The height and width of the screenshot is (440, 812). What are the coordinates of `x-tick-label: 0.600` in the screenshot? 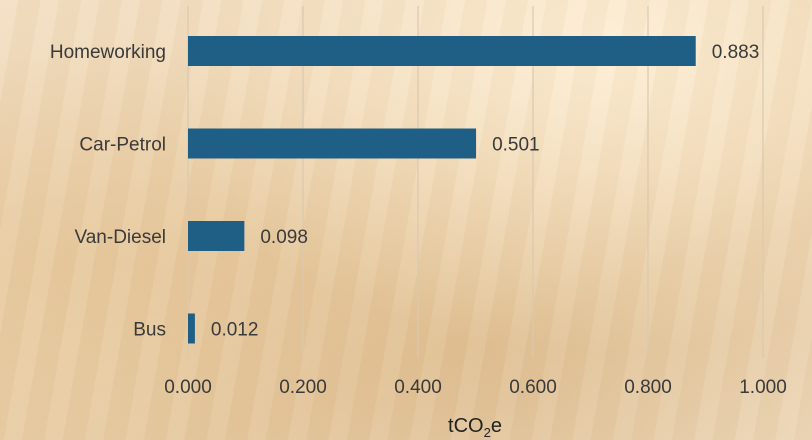 It's located at (533, 387).